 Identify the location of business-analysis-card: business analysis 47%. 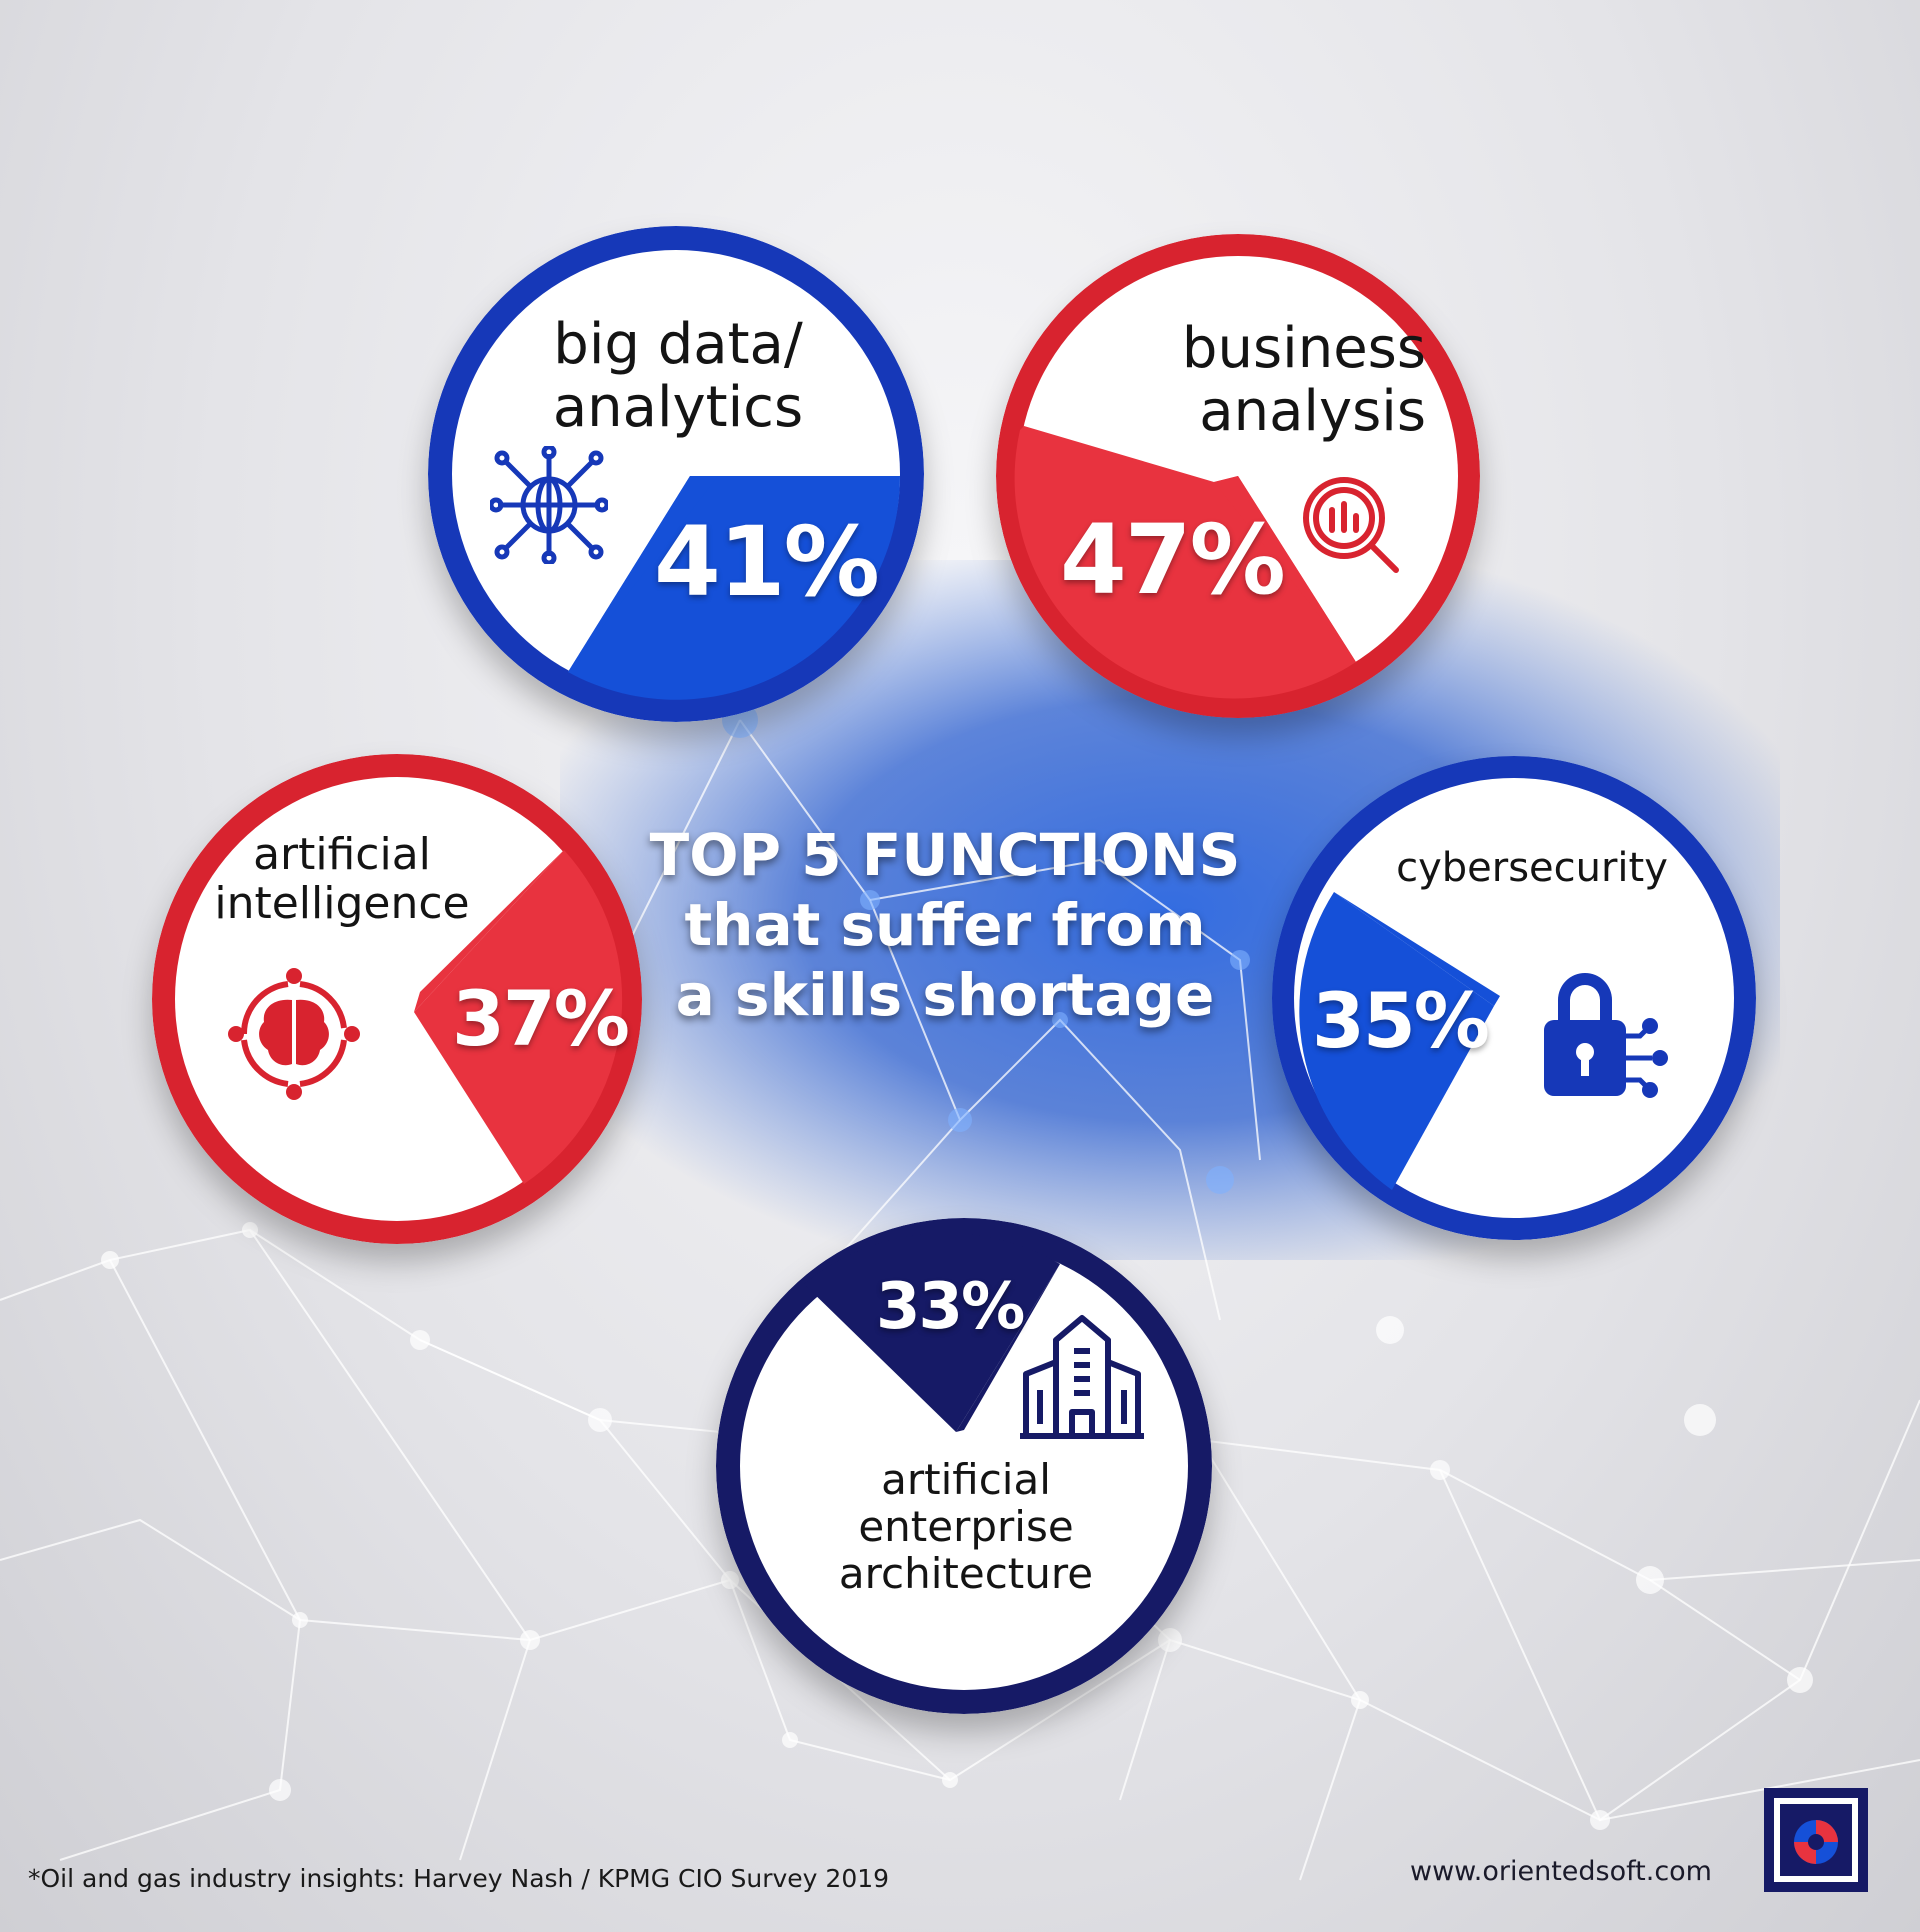
(1238, 476).